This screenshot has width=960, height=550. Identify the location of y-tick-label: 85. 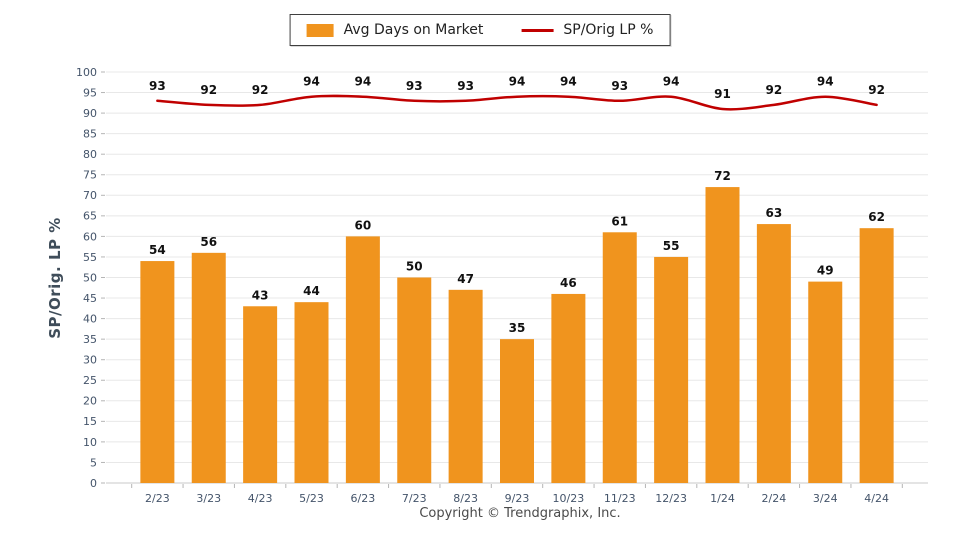
(90, 134).